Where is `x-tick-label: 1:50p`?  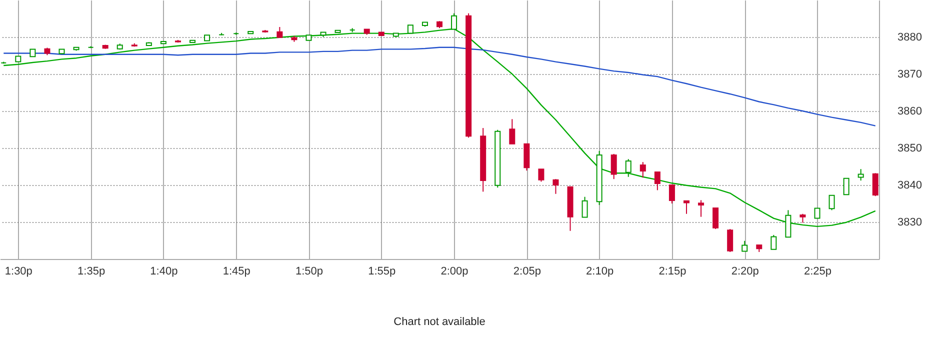
x-tick-label: 1:50p is located at coordinates (309, 272).